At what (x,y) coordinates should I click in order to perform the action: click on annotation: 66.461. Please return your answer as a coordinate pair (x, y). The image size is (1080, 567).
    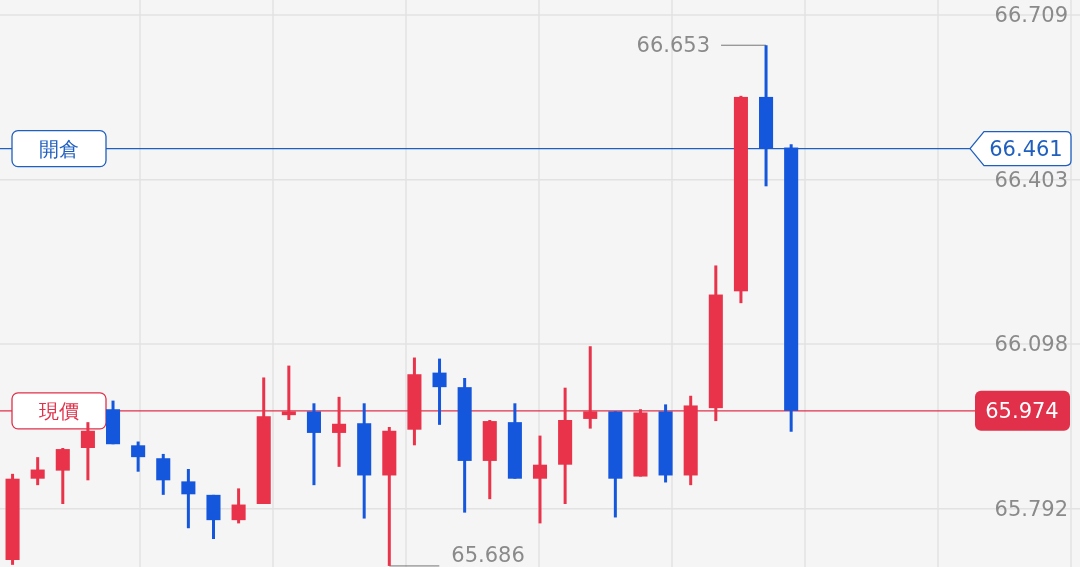
    Looking at the image, I should click on (1026, 148).